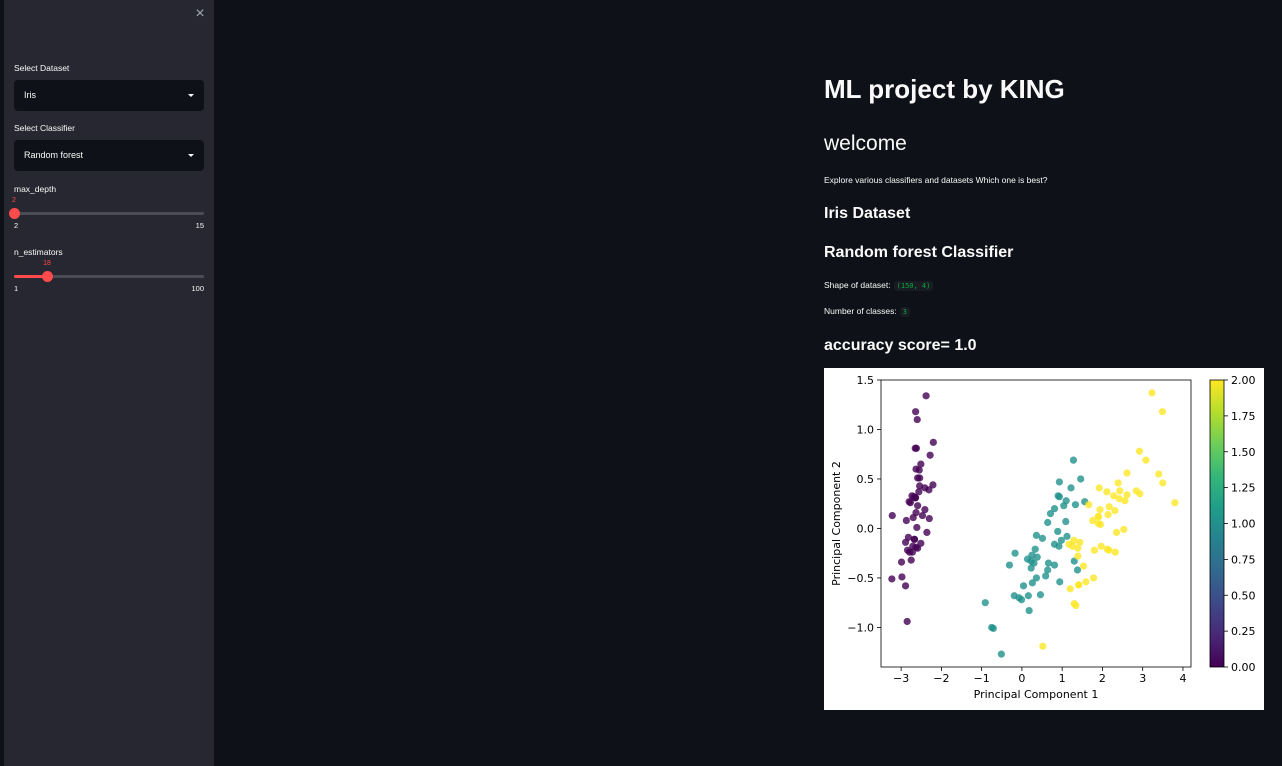 The height and width of the screenshot is (766, 1282). I want to click on close-icon: ×, so click(200, 13).